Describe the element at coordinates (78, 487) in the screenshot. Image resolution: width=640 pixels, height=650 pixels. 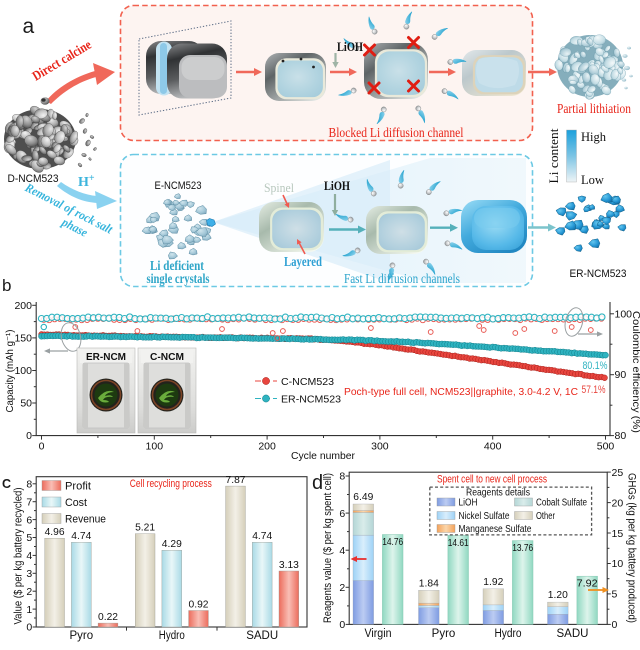
I see `svg-text: Profit` at that location.